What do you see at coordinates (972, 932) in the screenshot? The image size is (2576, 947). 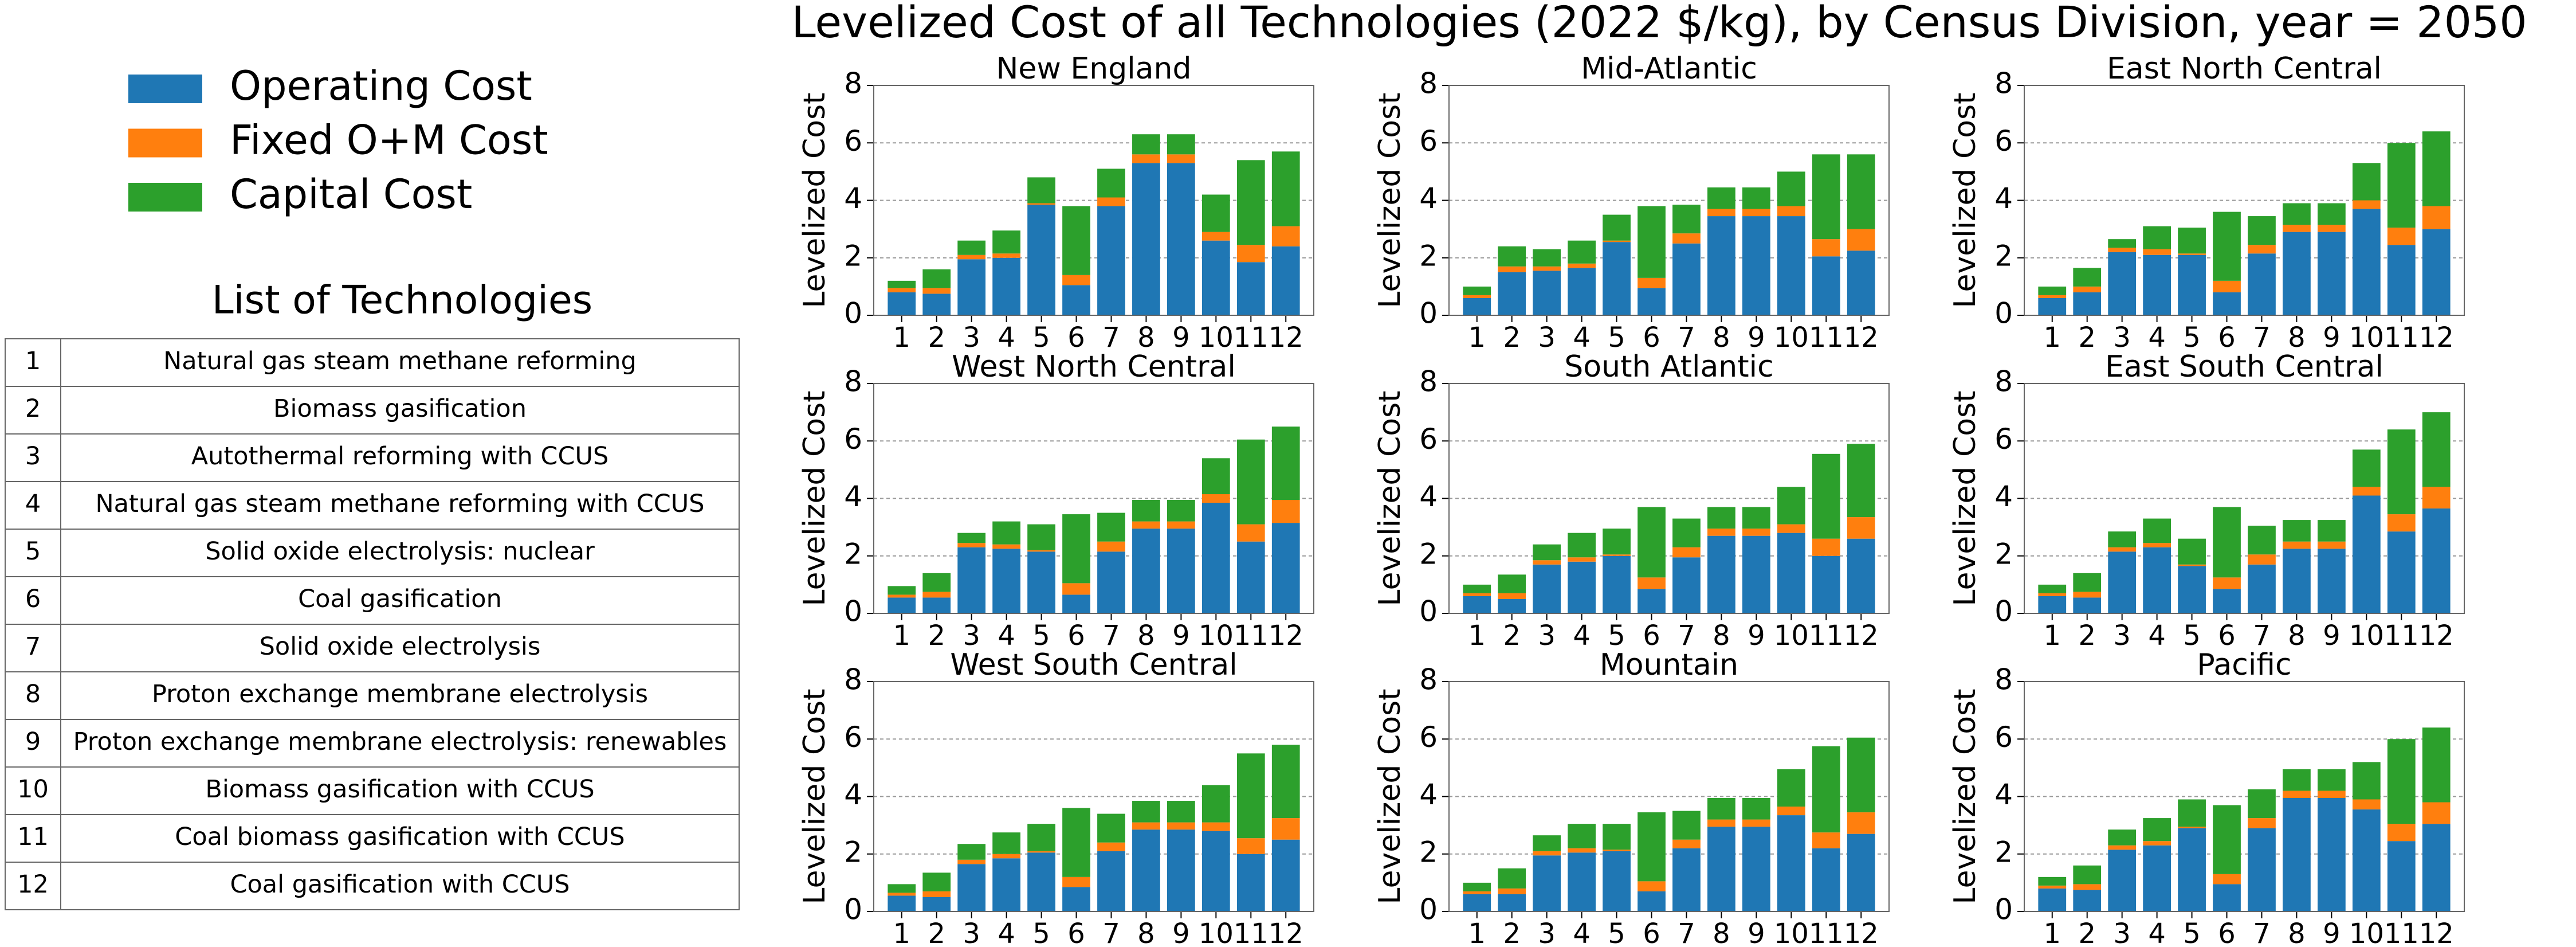 I see `x-tick-label: 3` at bounding box center [972, 932].